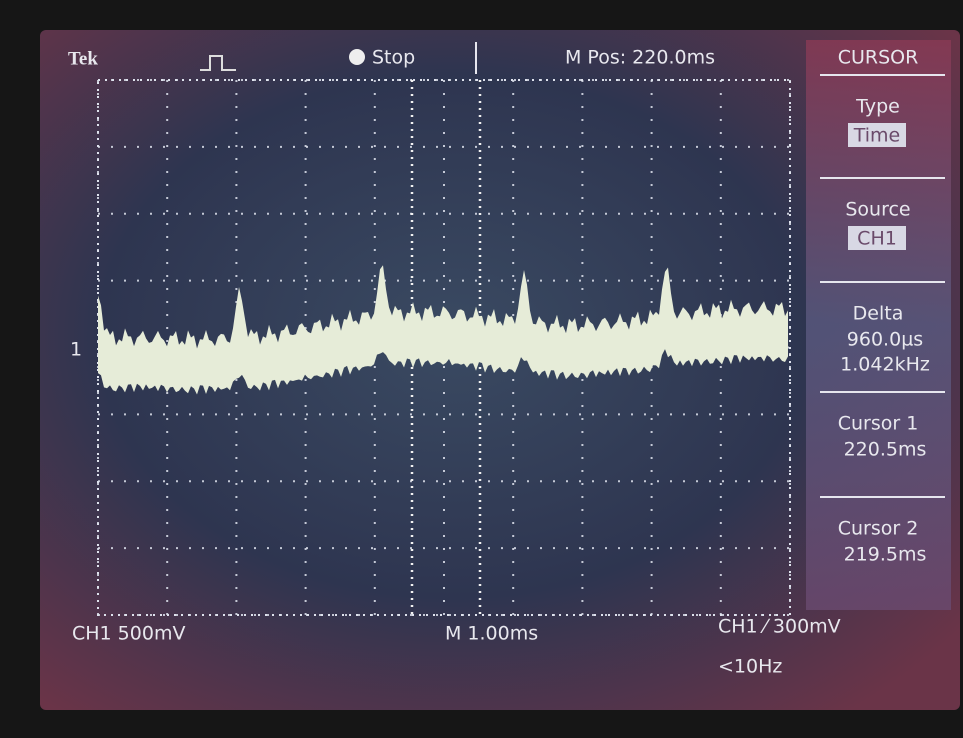  What do you see at coordinates (83, 58) in the screenshot?
I see `brand: Tek` at bounding box center [83, 58].